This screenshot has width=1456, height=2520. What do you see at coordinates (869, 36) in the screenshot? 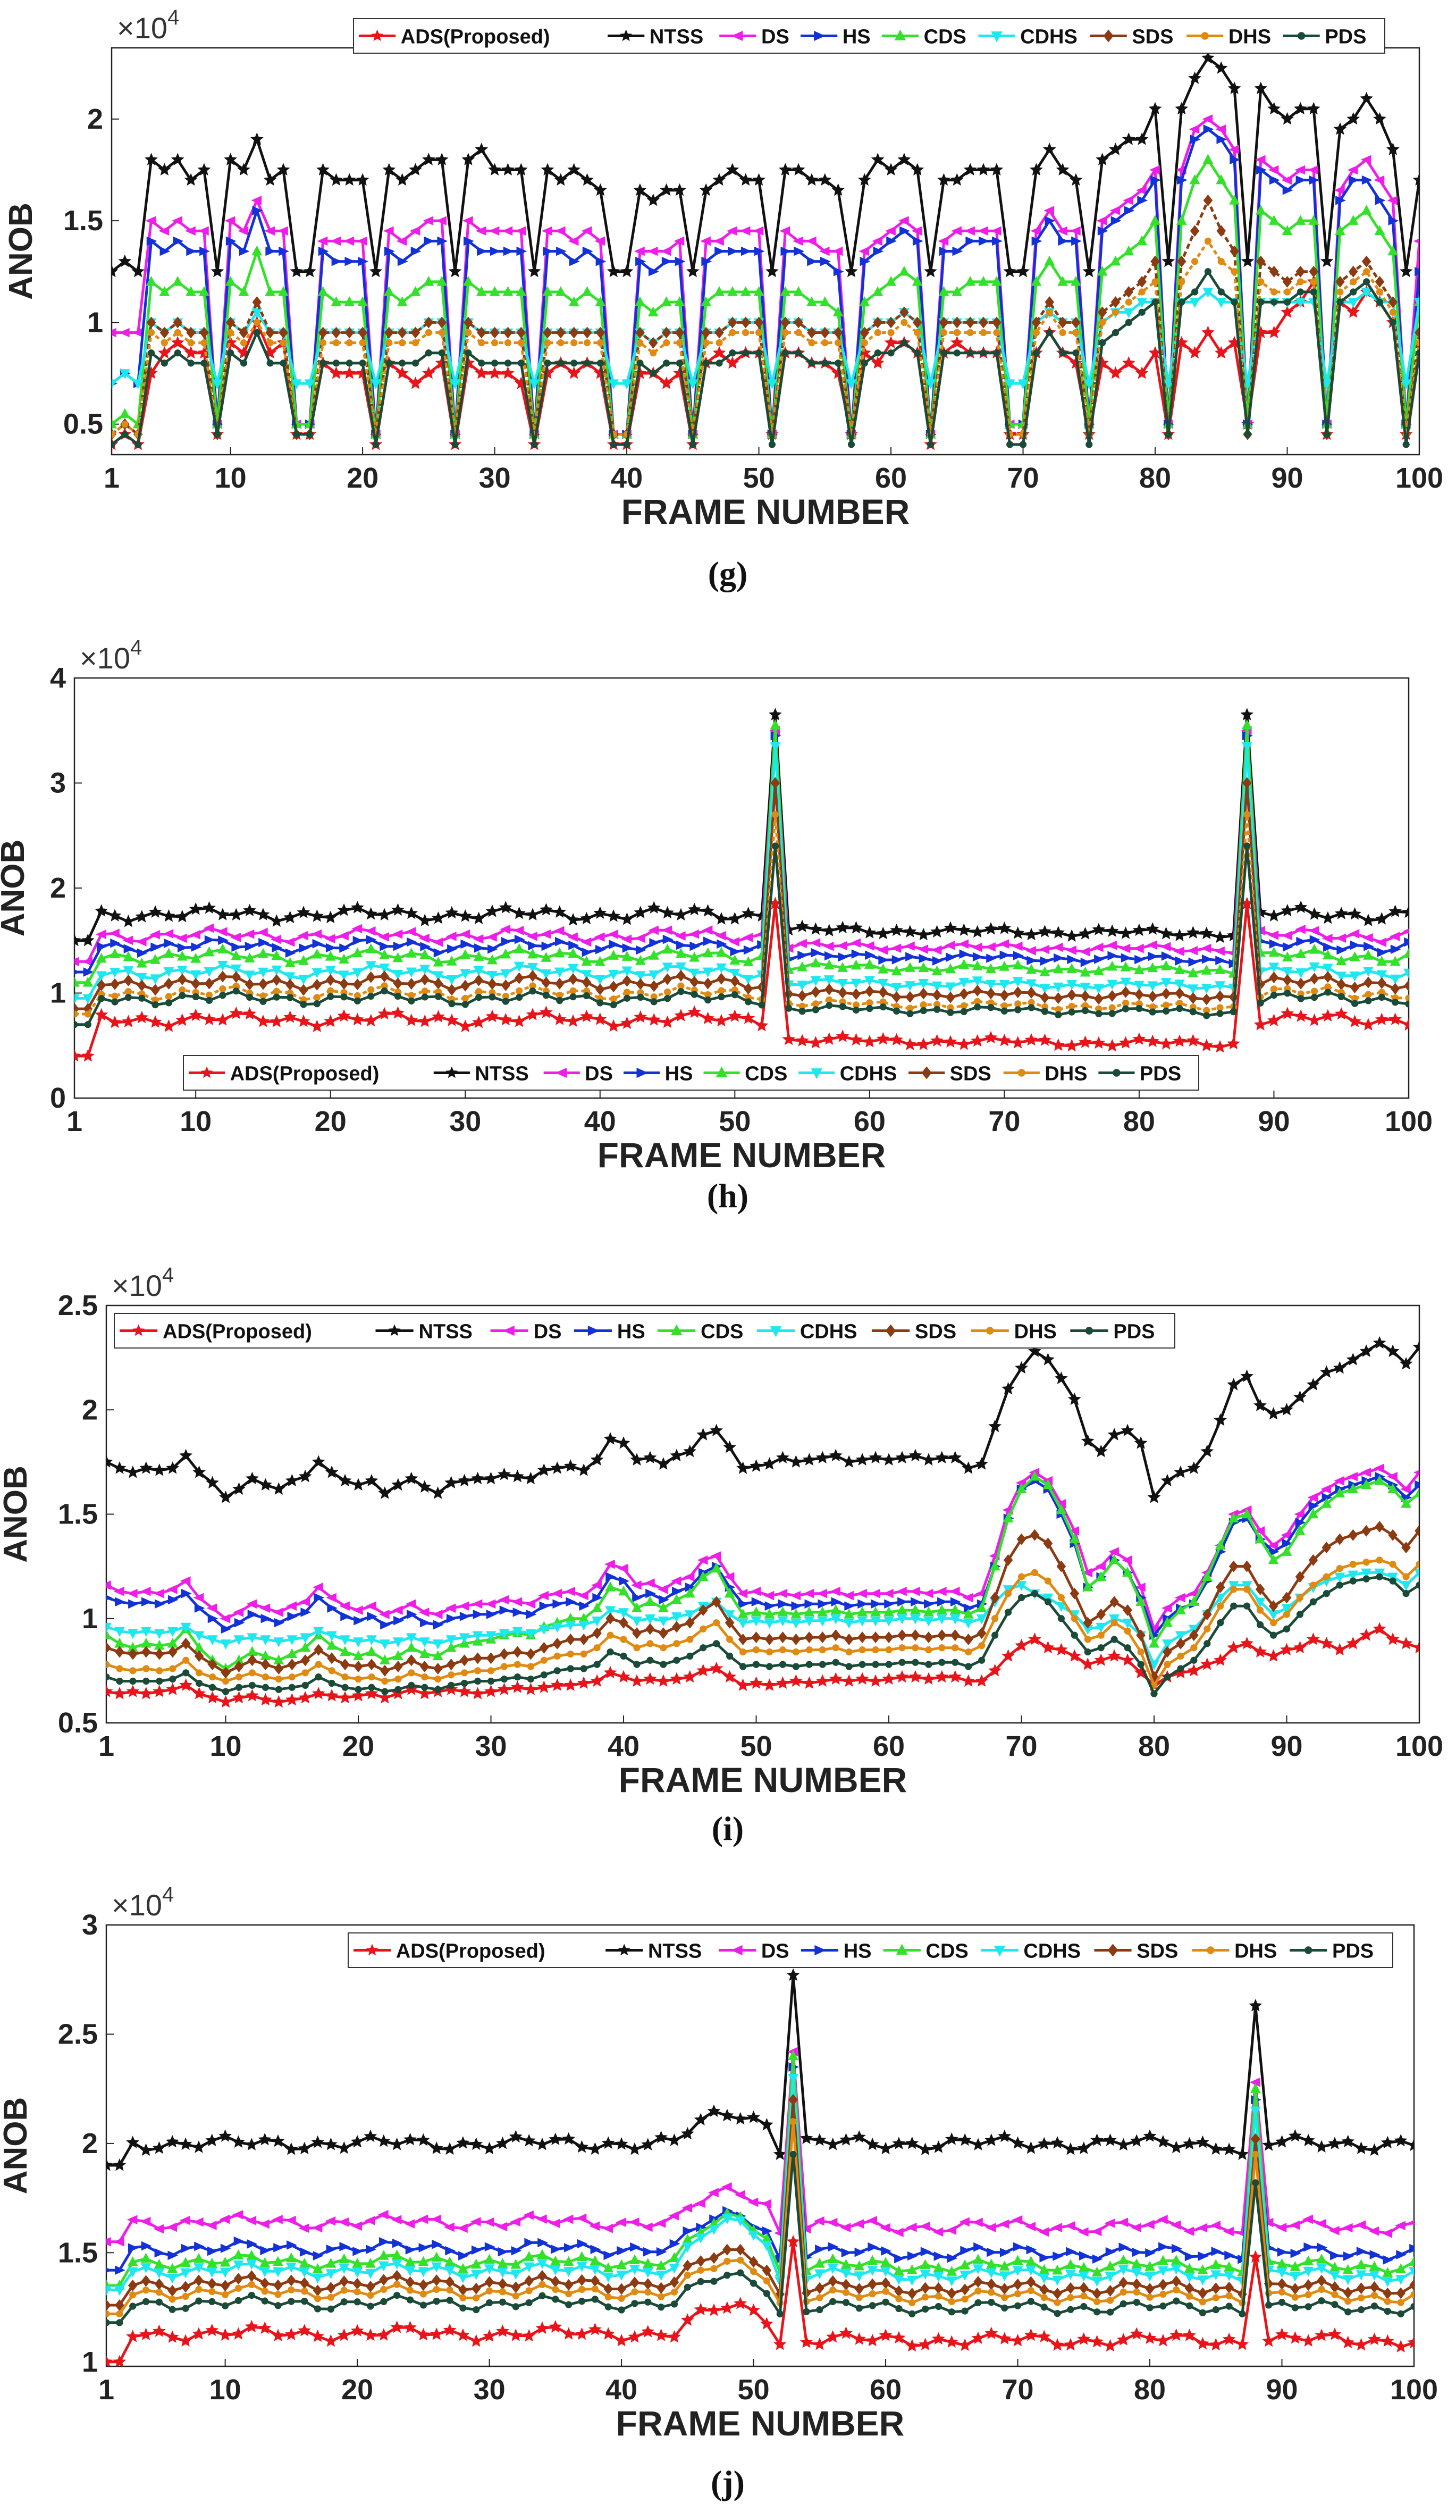
I see `legend: ADS(Proposed) NTSS DS HS CDS CDHS SDS DHS PDS` at bounding box center [869, 36].